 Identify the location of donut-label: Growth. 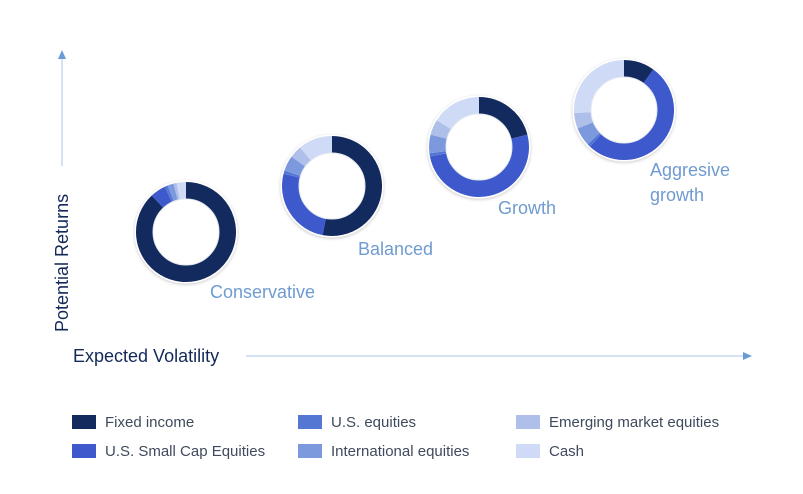
(527, 208).